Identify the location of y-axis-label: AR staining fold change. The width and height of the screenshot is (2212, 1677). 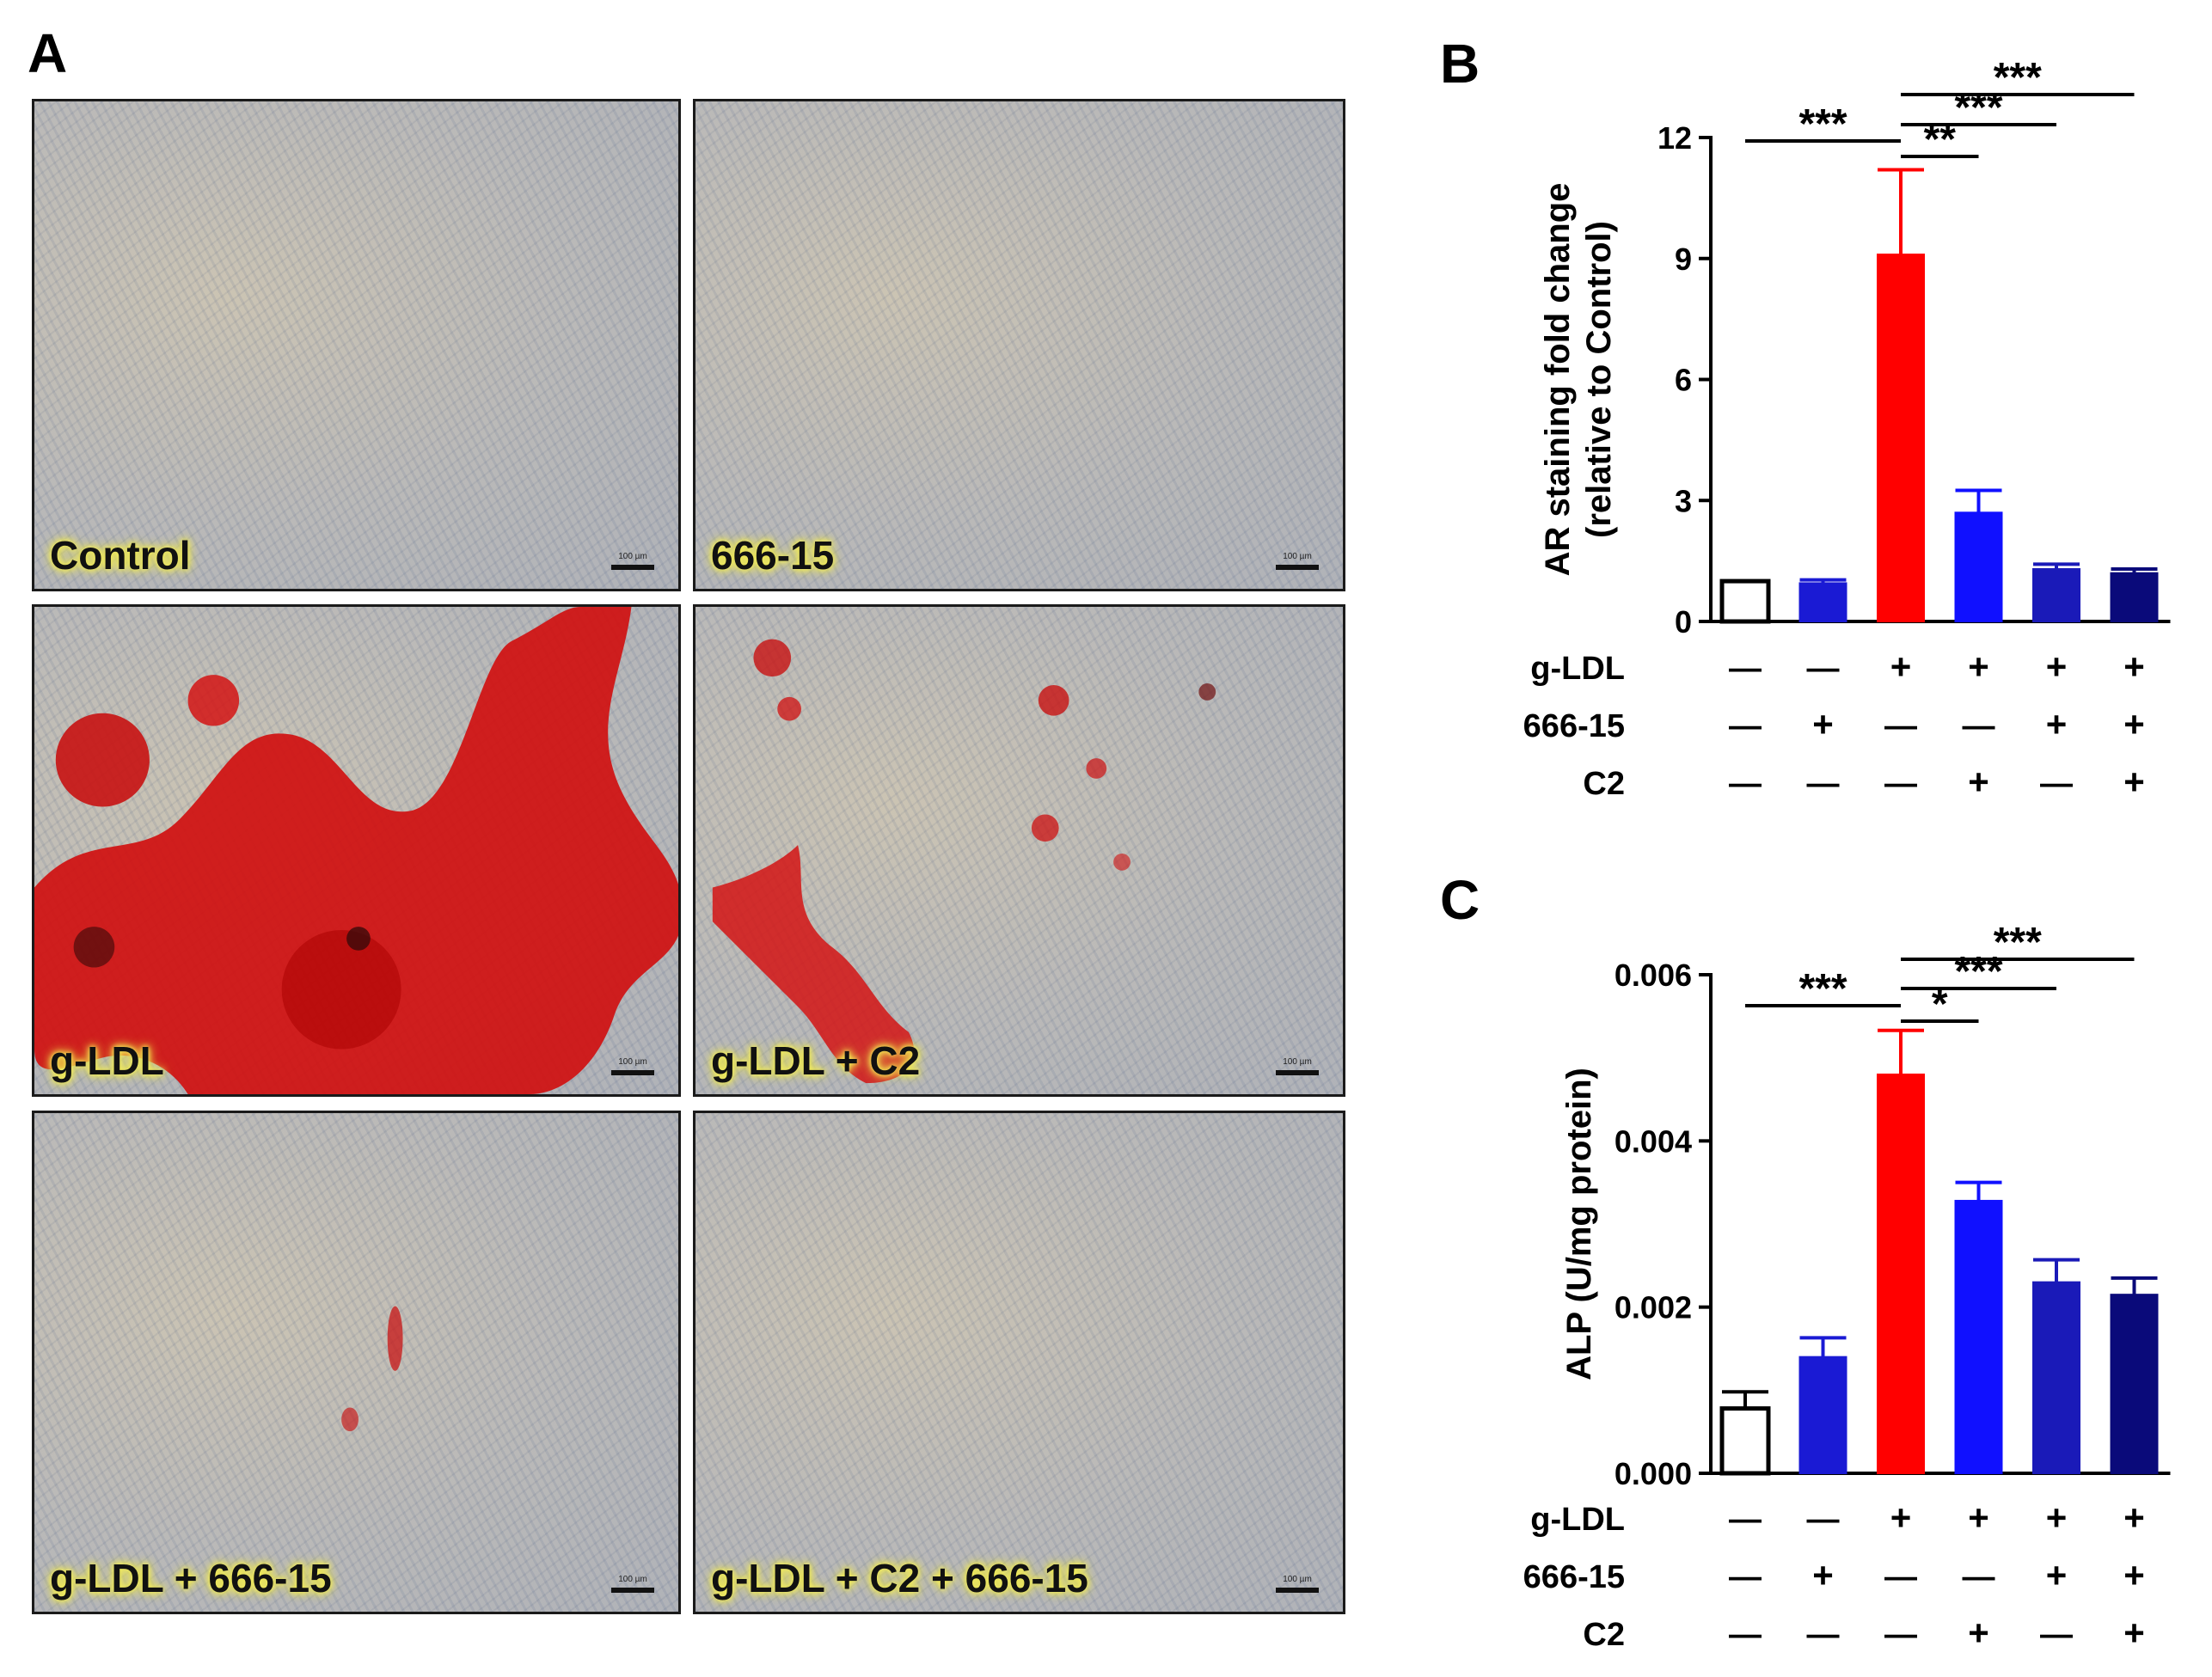
(1558, 380).